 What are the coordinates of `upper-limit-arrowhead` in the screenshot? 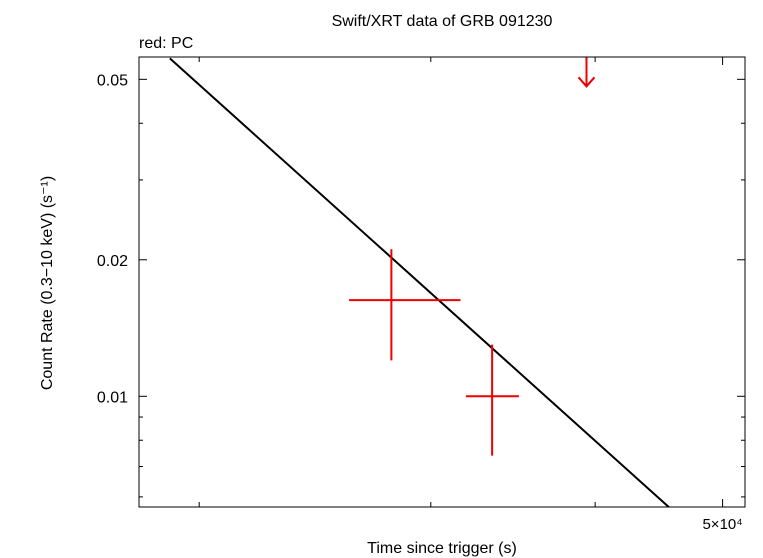 It's located at (586, 82).